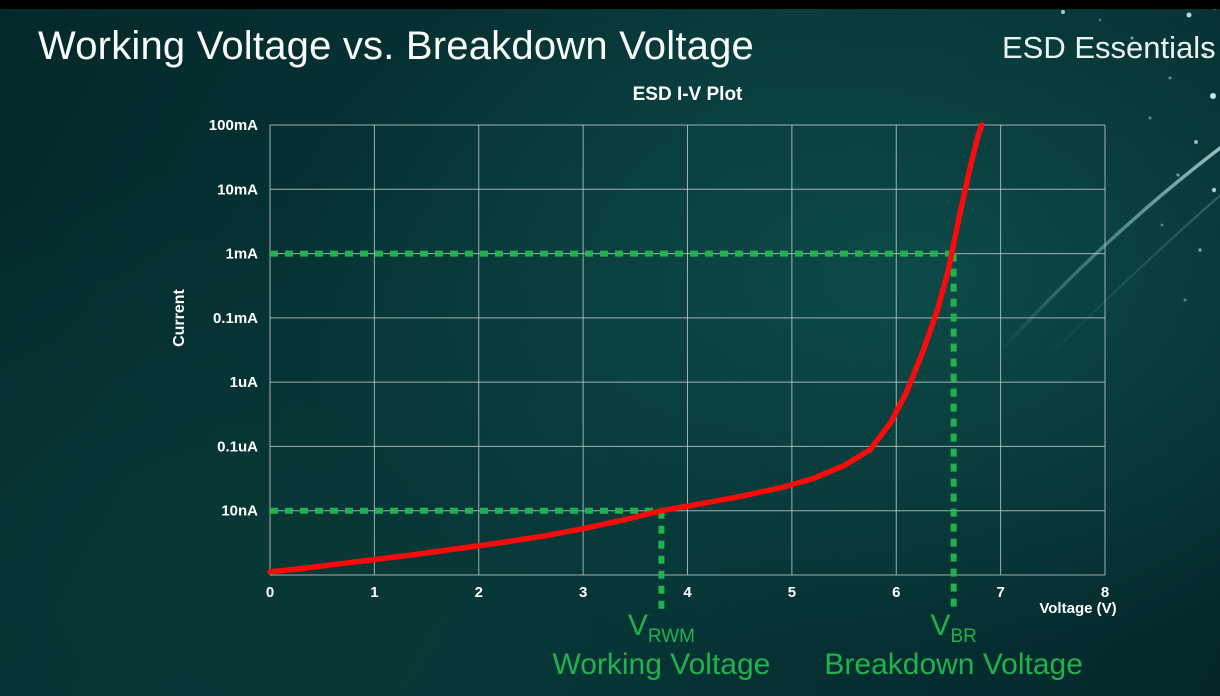 Image resolution: width=1220 pixels, height=696 pixels. Describe the element at coordinates (610, 4) in the screenshot. I see `top-black-bar` at that location.